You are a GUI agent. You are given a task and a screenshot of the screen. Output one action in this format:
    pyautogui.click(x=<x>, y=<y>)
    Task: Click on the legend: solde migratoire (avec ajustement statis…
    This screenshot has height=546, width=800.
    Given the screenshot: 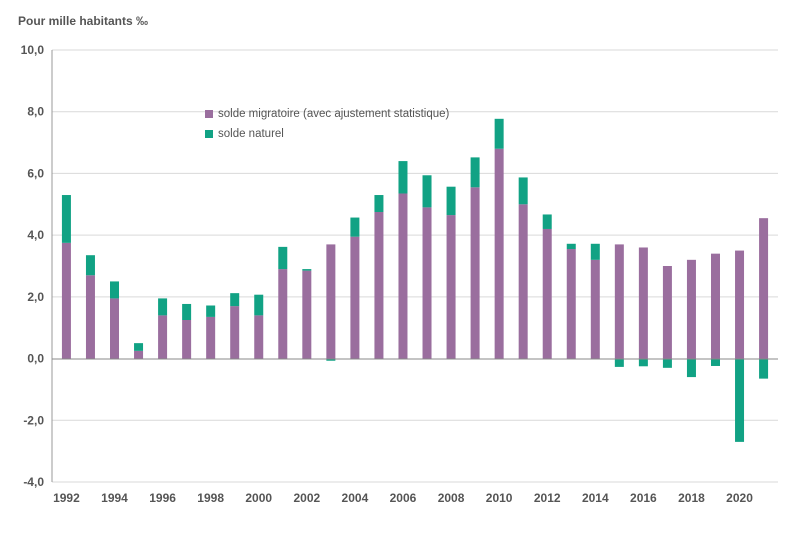 What is the action you would take?
    pyautogui.click(x=327, y=124)
    